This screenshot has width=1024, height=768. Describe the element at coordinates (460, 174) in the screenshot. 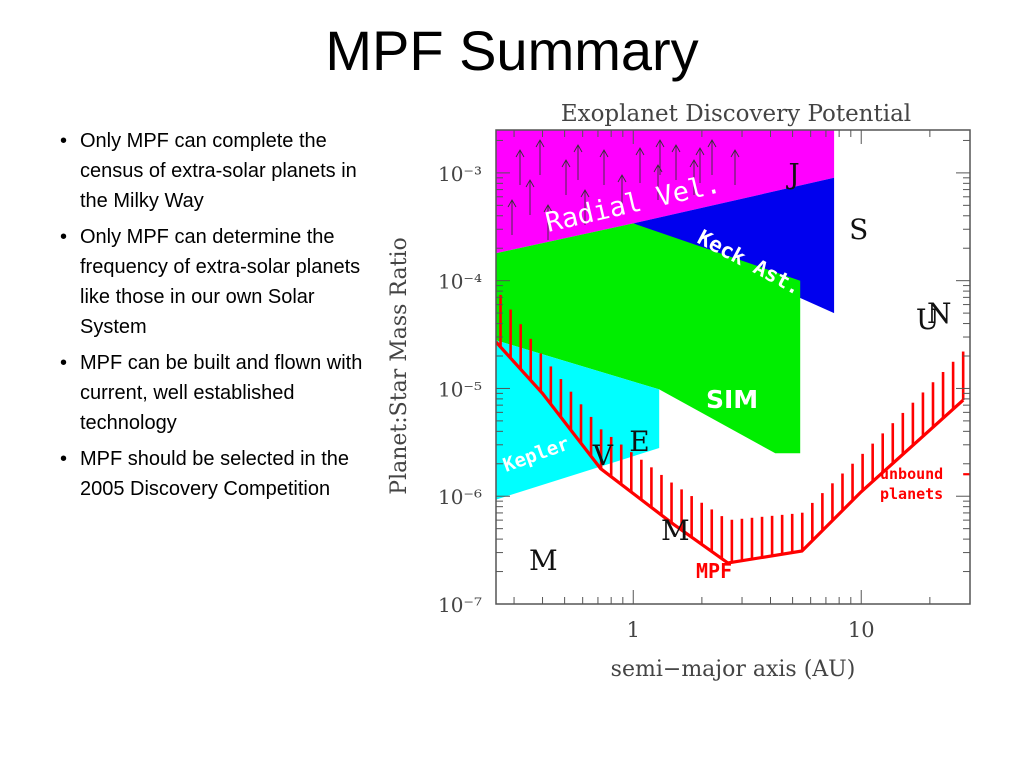

I see `y-tick-label: 10⁻³` at that location.